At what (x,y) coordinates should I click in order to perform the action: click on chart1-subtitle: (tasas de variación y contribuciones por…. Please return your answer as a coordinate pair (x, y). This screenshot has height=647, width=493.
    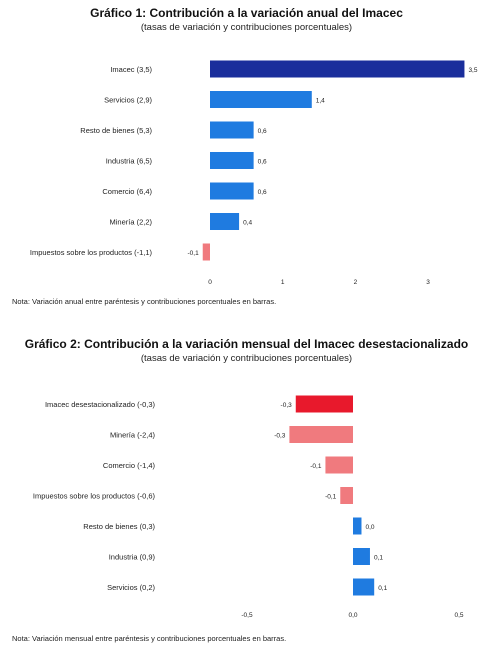
    Looking at the image, I should click on (246, 27).